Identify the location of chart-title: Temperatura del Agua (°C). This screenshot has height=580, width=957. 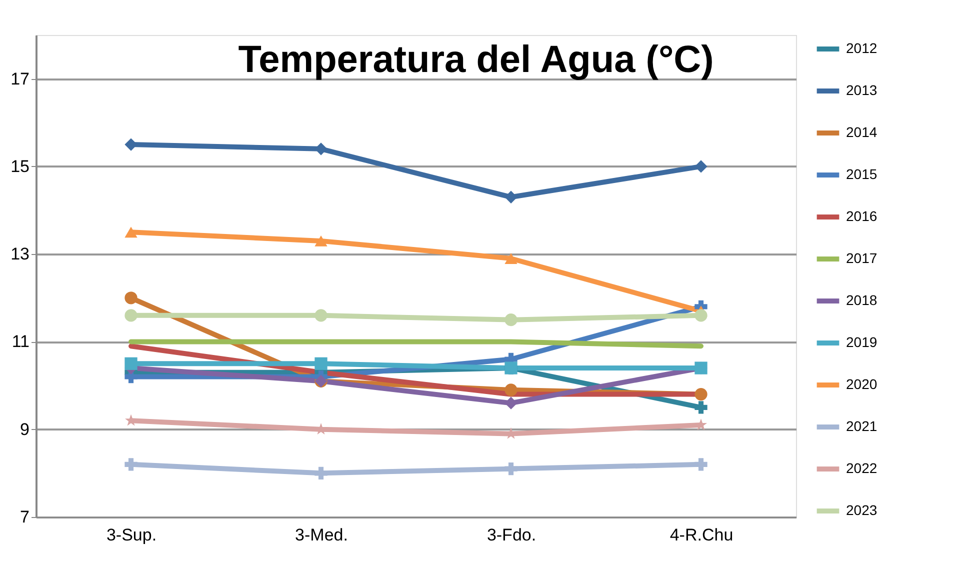
(476, 60).